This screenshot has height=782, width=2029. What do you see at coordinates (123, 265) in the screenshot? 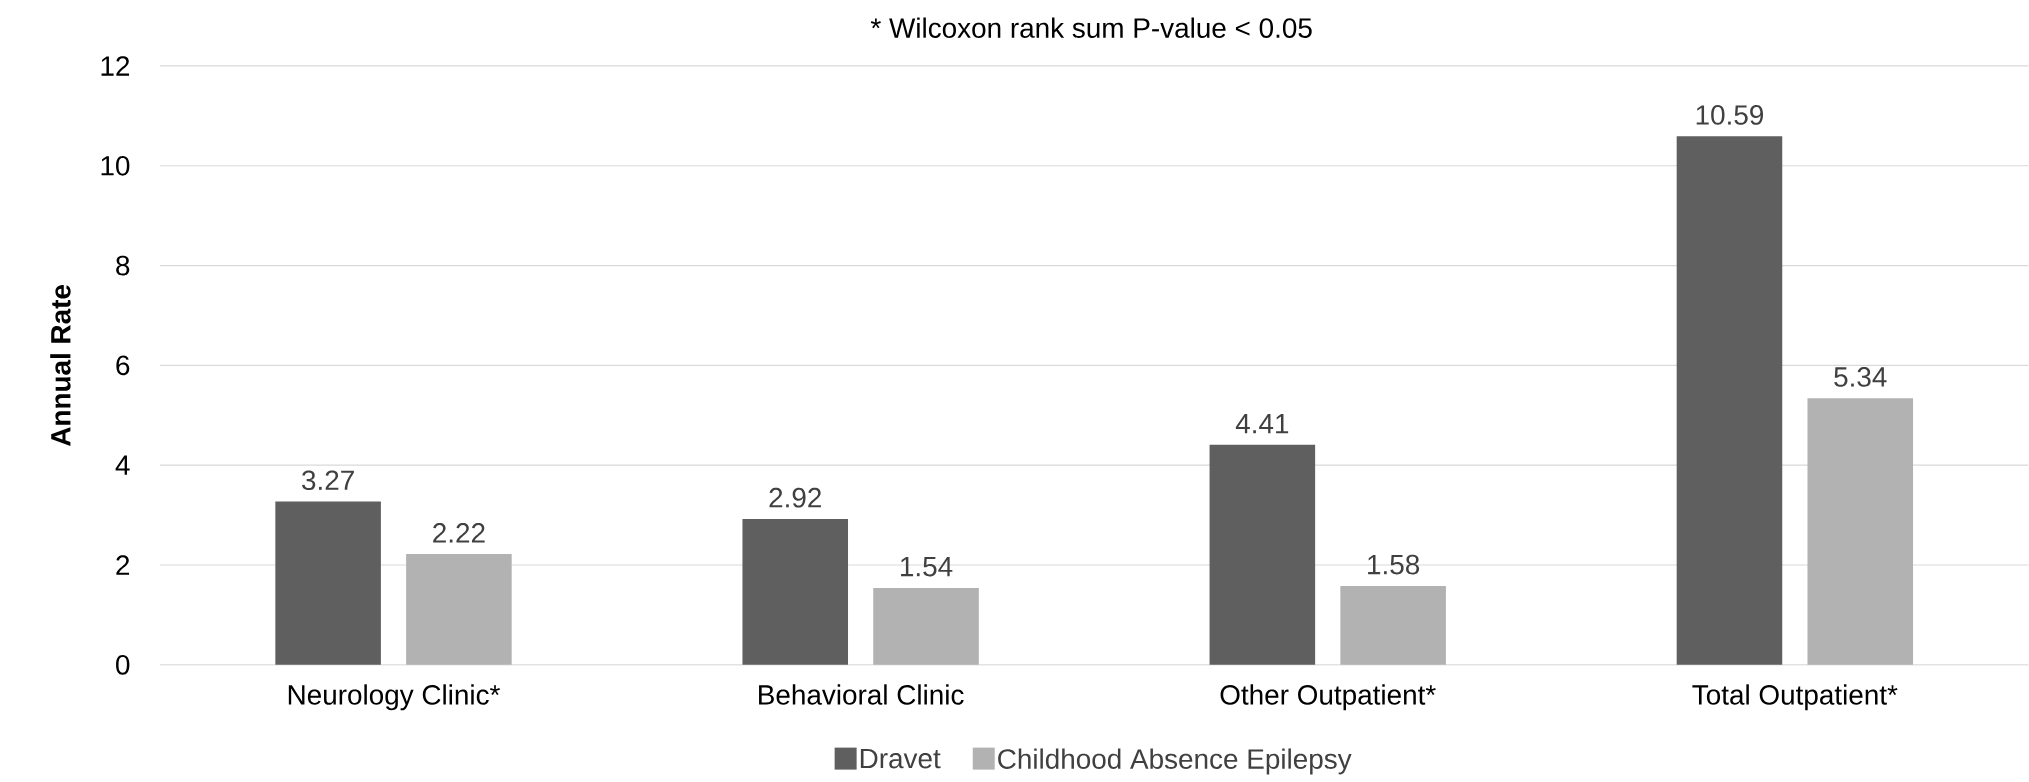
I see `y-tick-label: 8` at bounding box center [123, 265].